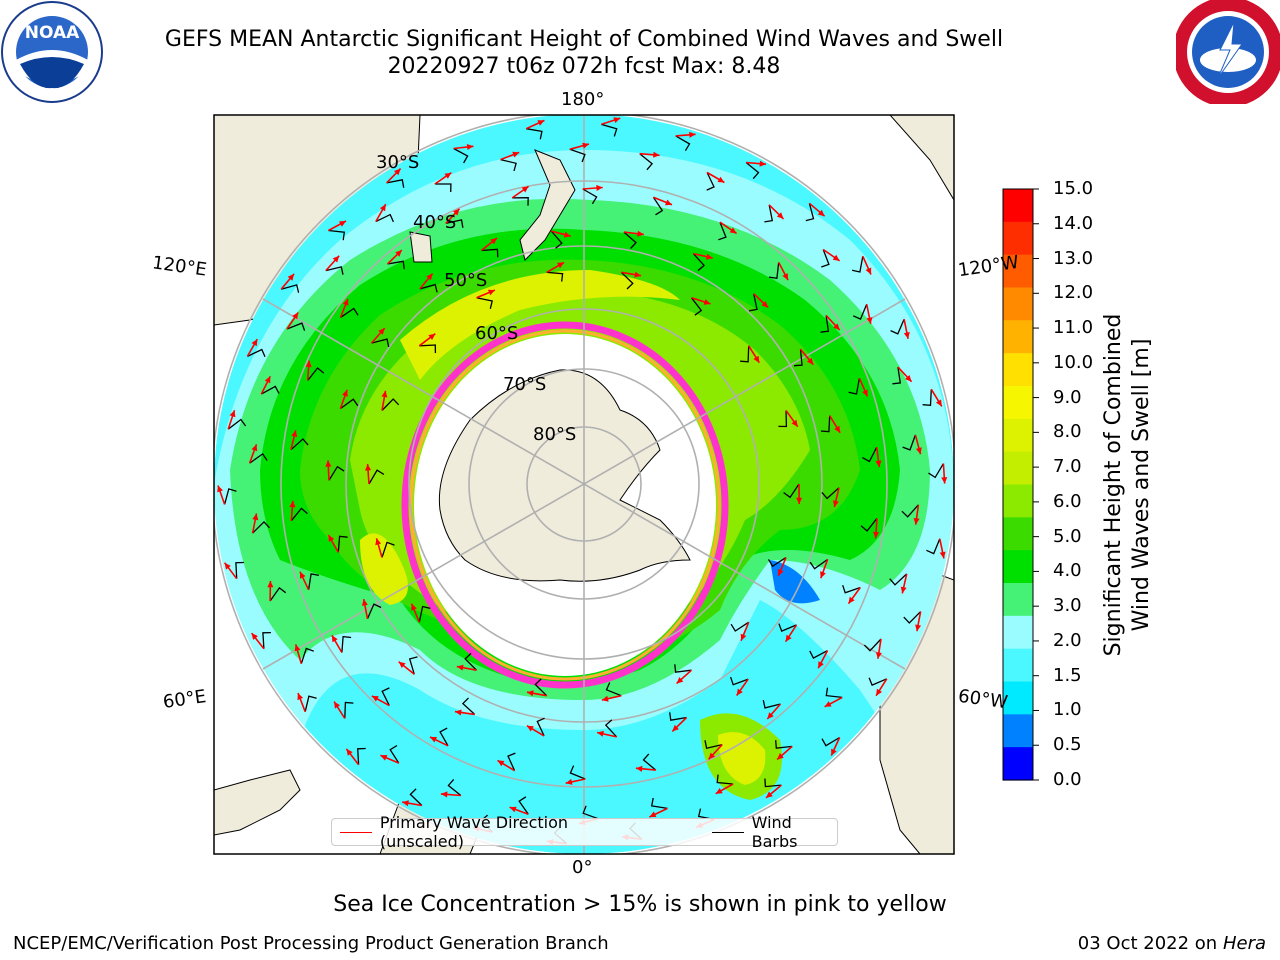 This screenshot has width=1280, height=960. What do you see at coordinates (921, 158) in the screenshot?
I see `north-pacific-land` at bounding box center [921, 158].